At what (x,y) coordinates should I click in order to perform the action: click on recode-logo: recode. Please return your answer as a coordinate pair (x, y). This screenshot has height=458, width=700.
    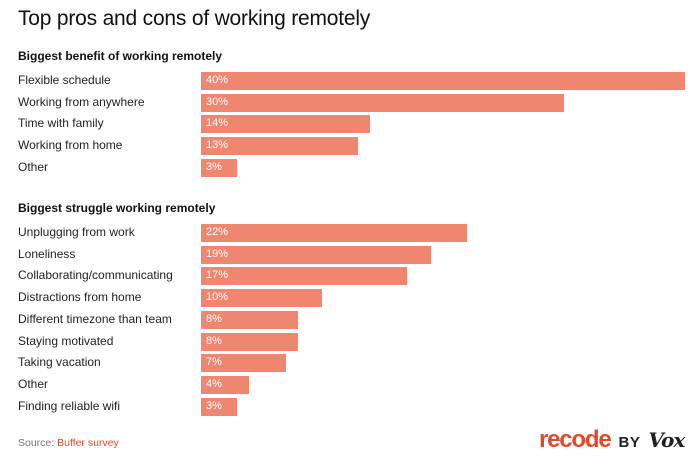
    Looking at the image, I should click on (575, 439).